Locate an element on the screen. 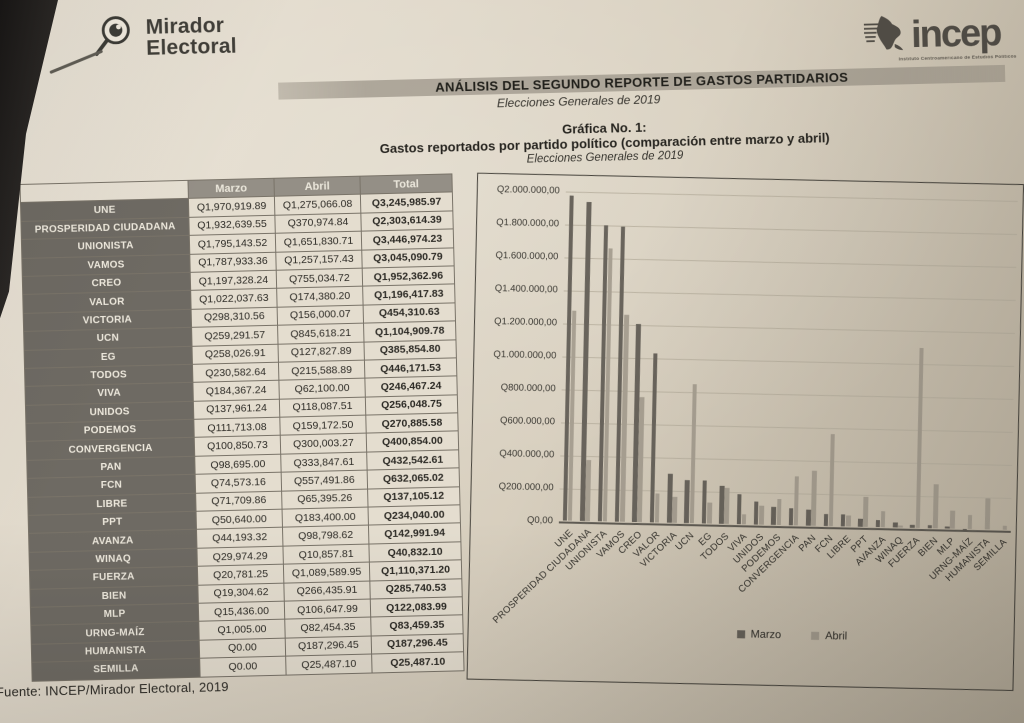 This screenshot has height=723, width=1024. marzo-value-cell: Q29,974.29 is located at coordinates (240, 556).